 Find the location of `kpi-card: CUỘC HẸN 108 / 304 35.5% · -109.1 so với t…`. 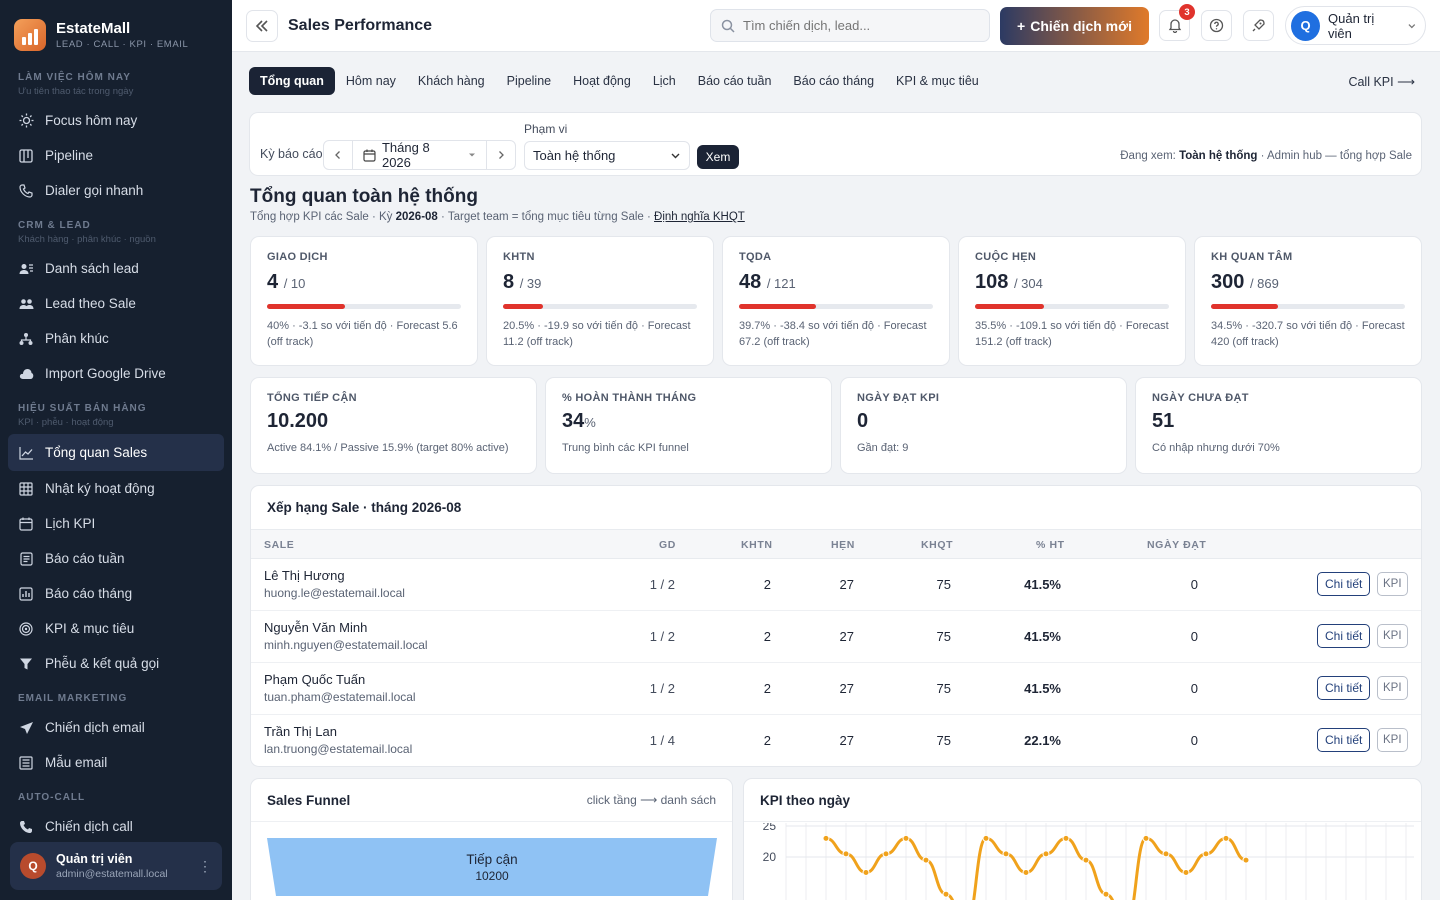

kpi-card: CUỘC HẸN 108 / 304 35.5% · -109.1 so với t… is located at coordinates (1072, 301).